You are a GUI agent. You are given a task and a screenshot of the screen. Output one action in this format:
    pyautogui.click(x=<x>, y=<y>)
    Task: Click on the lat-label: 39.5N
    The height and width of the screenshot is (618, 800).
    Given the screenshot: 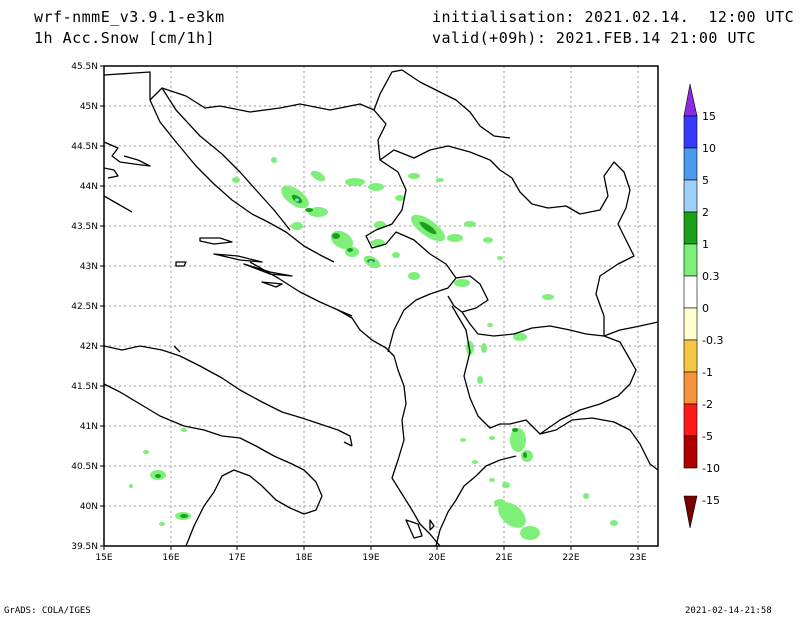 What is the action you would take?
    pyautogui.click(x=84, y=547)
    